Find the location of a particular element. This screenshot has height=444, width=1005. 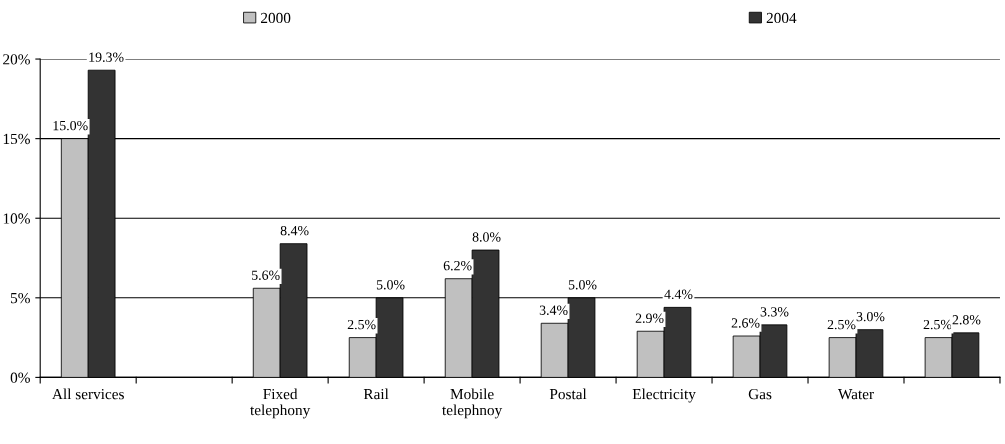

data-label: 8.0% is located at coordinates (486, 237).